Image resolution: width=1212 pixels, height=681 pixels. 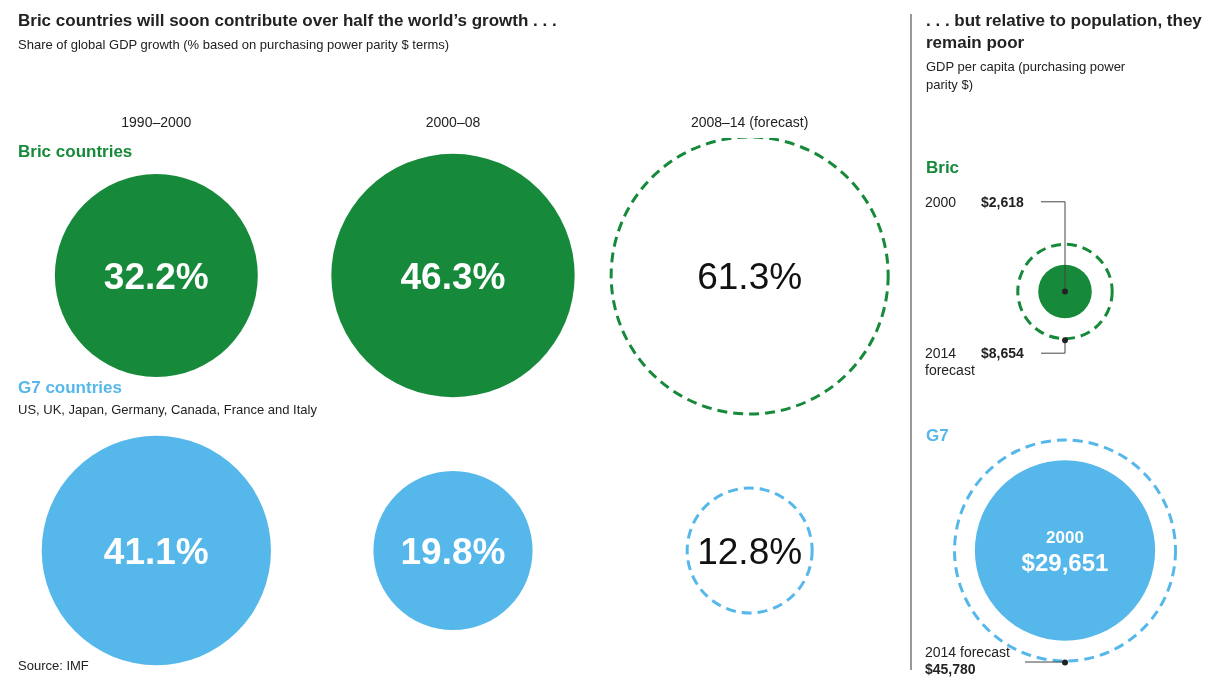 What do you see at coordinates (453, 551) in the screenshot?
I see `data-label: 19.8%` at bounding box center [453, 551].